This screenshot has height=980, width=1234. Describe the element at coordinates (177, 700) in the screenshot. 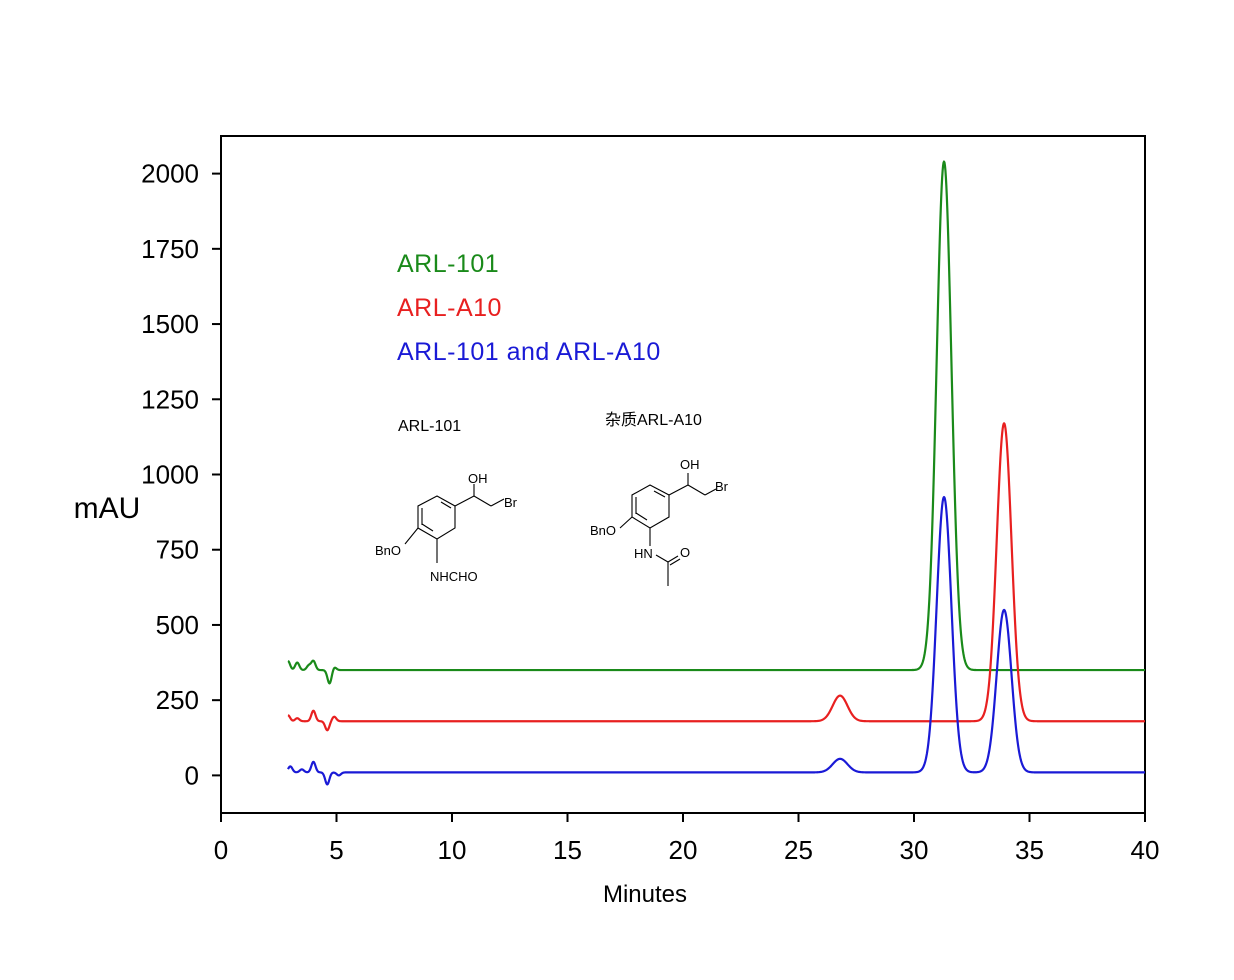

I see `y-tick-label: 250` at that location.